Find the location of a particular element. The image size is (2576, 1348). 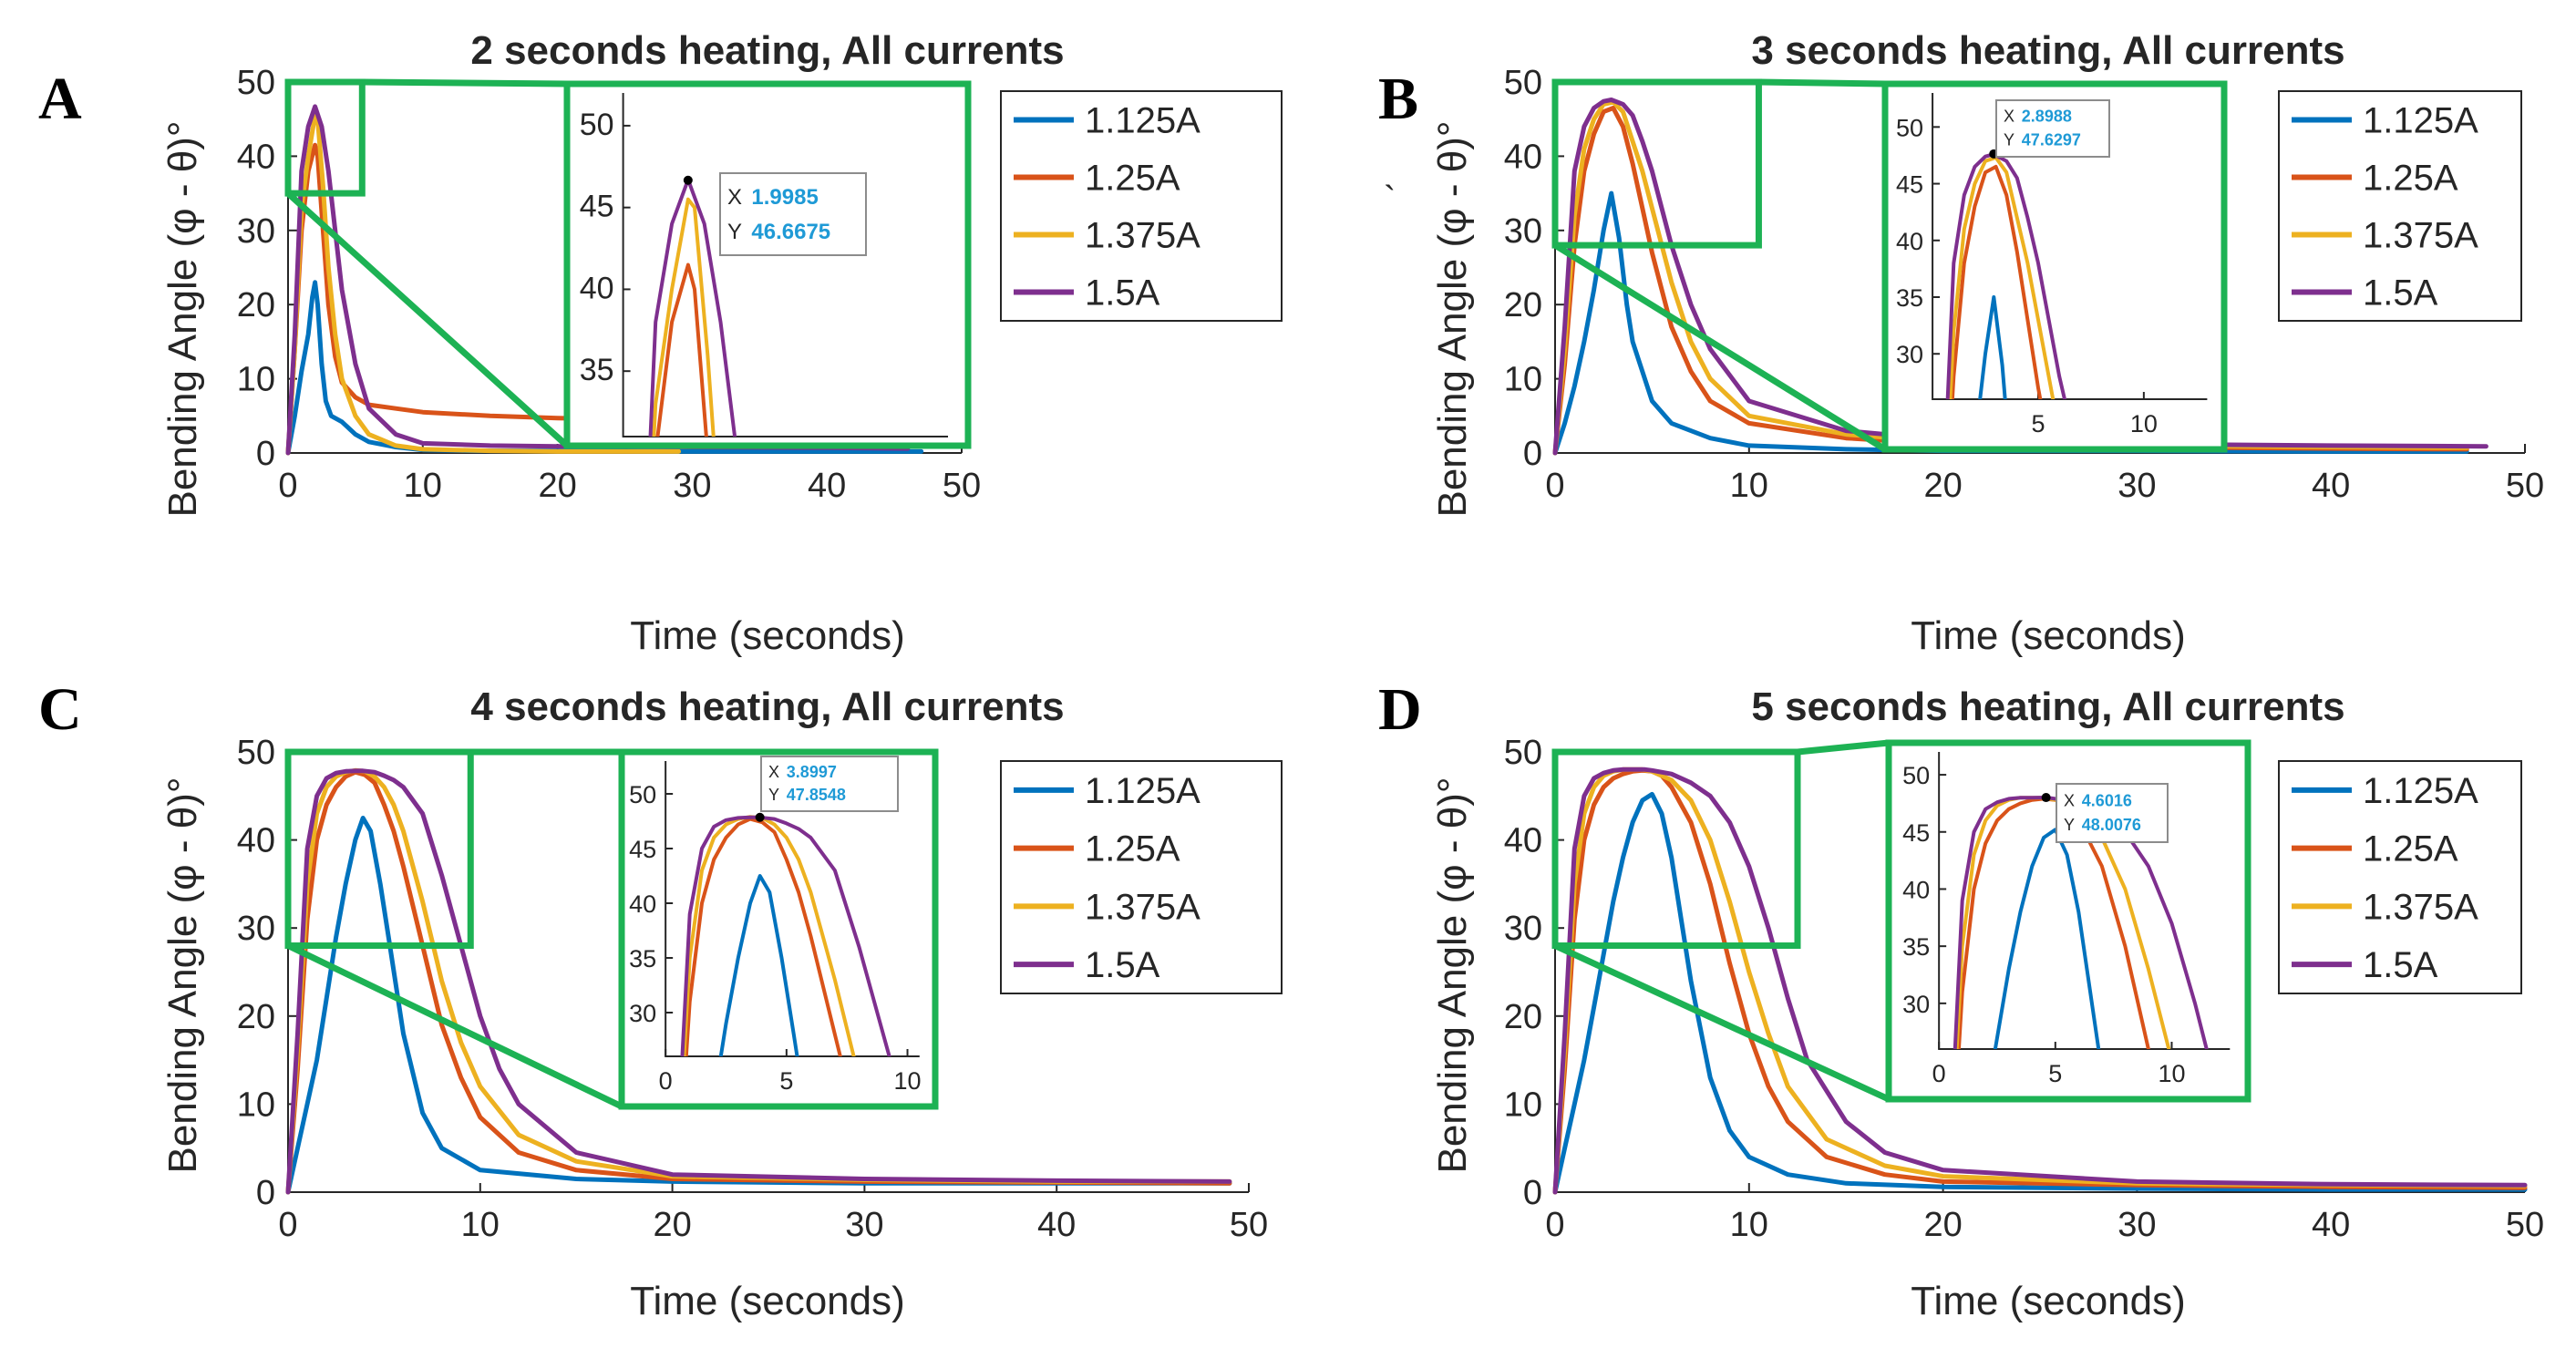

datatip-x-value: 1.9985 is located at coordinates (784, 198).